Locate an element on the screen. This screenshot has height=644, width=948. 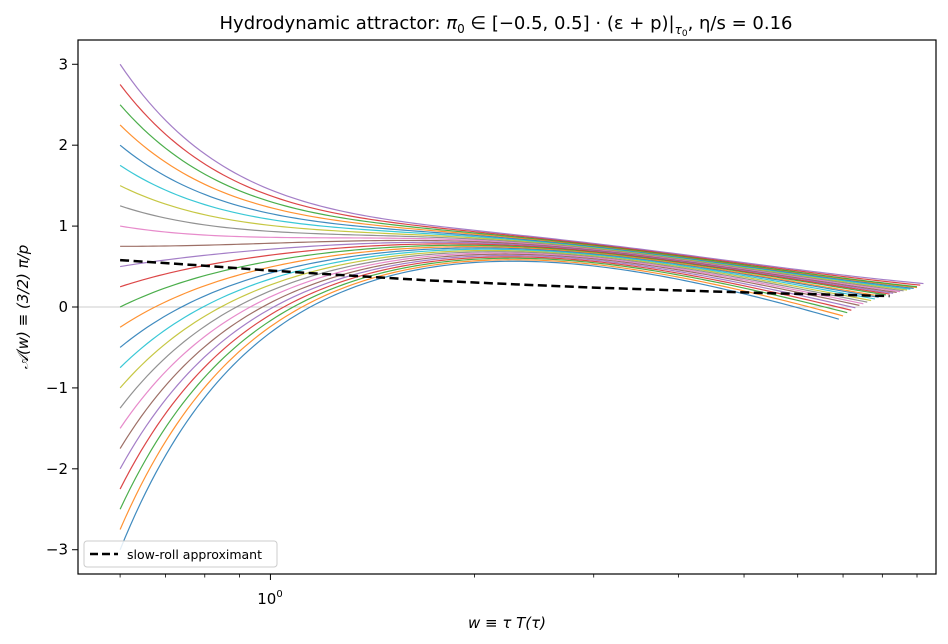
slow-roll-approximant-line is located at coordinates (505, 278).